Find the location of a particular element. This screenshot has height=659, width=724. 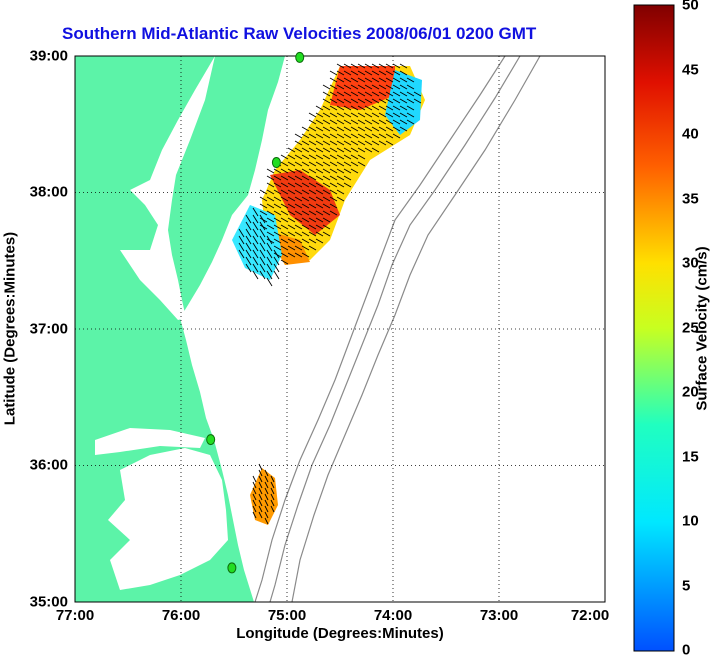

colorbar-tick: 5 is located at coordinates (686, 586).